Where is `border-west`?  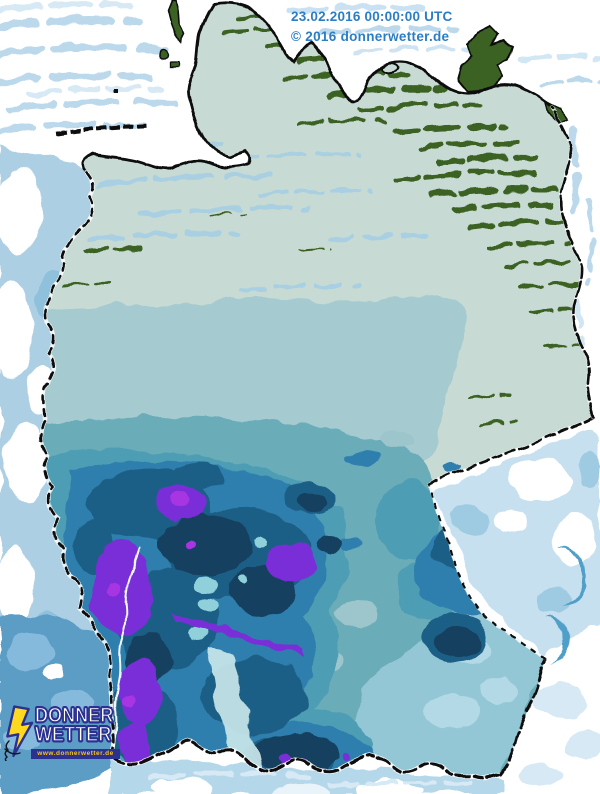 border-west is located at coordinates (77, 465).